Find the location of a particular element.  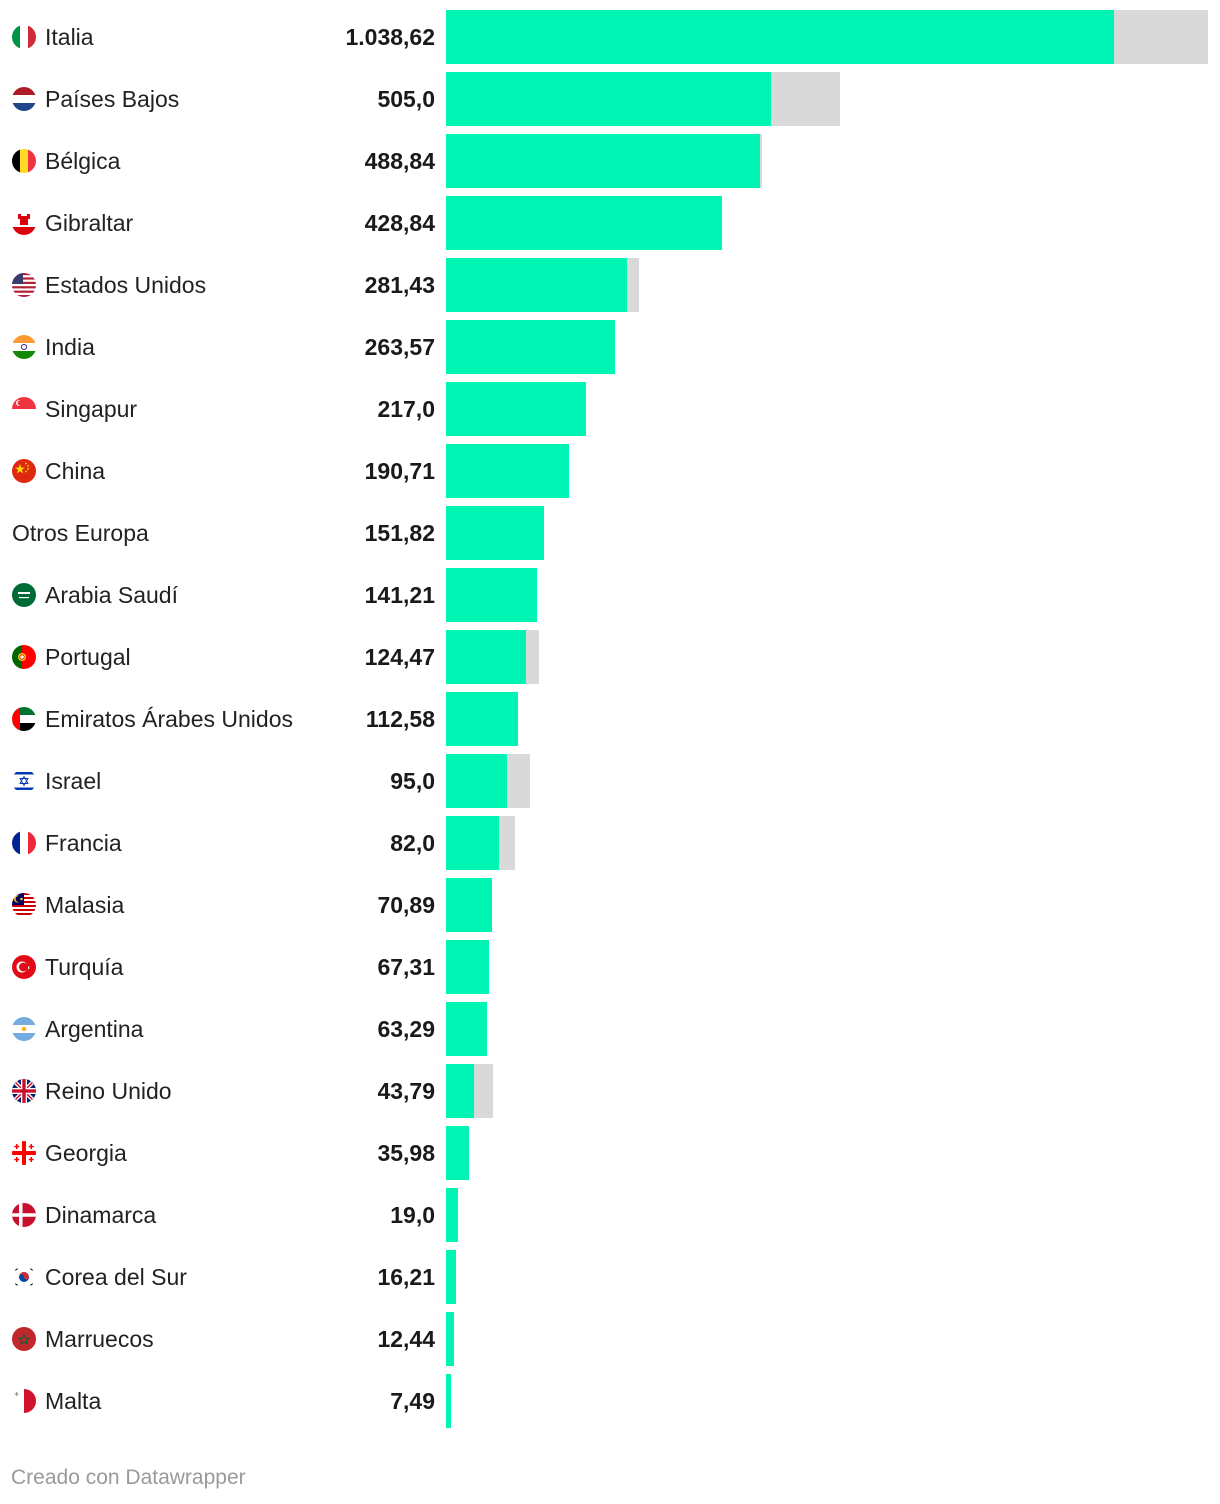

category-label: Estados Unidos is located at coordinates (126, 285).